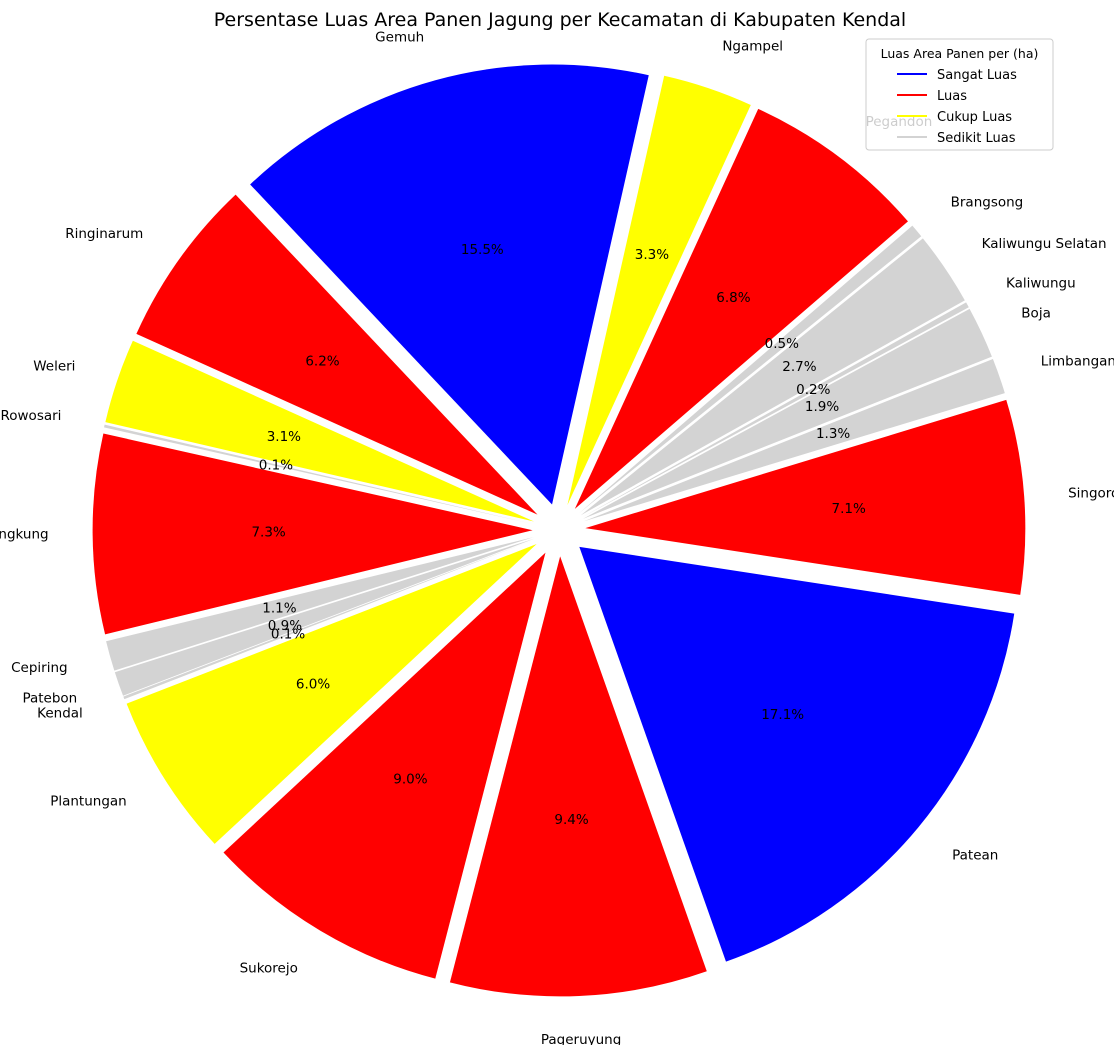 This screenshot has height=1045, width=1114. What do you see at coordinates (952, 96) in the screenshot?
I see `legend-label-luas: Luas` at bounding box center [952, 96].